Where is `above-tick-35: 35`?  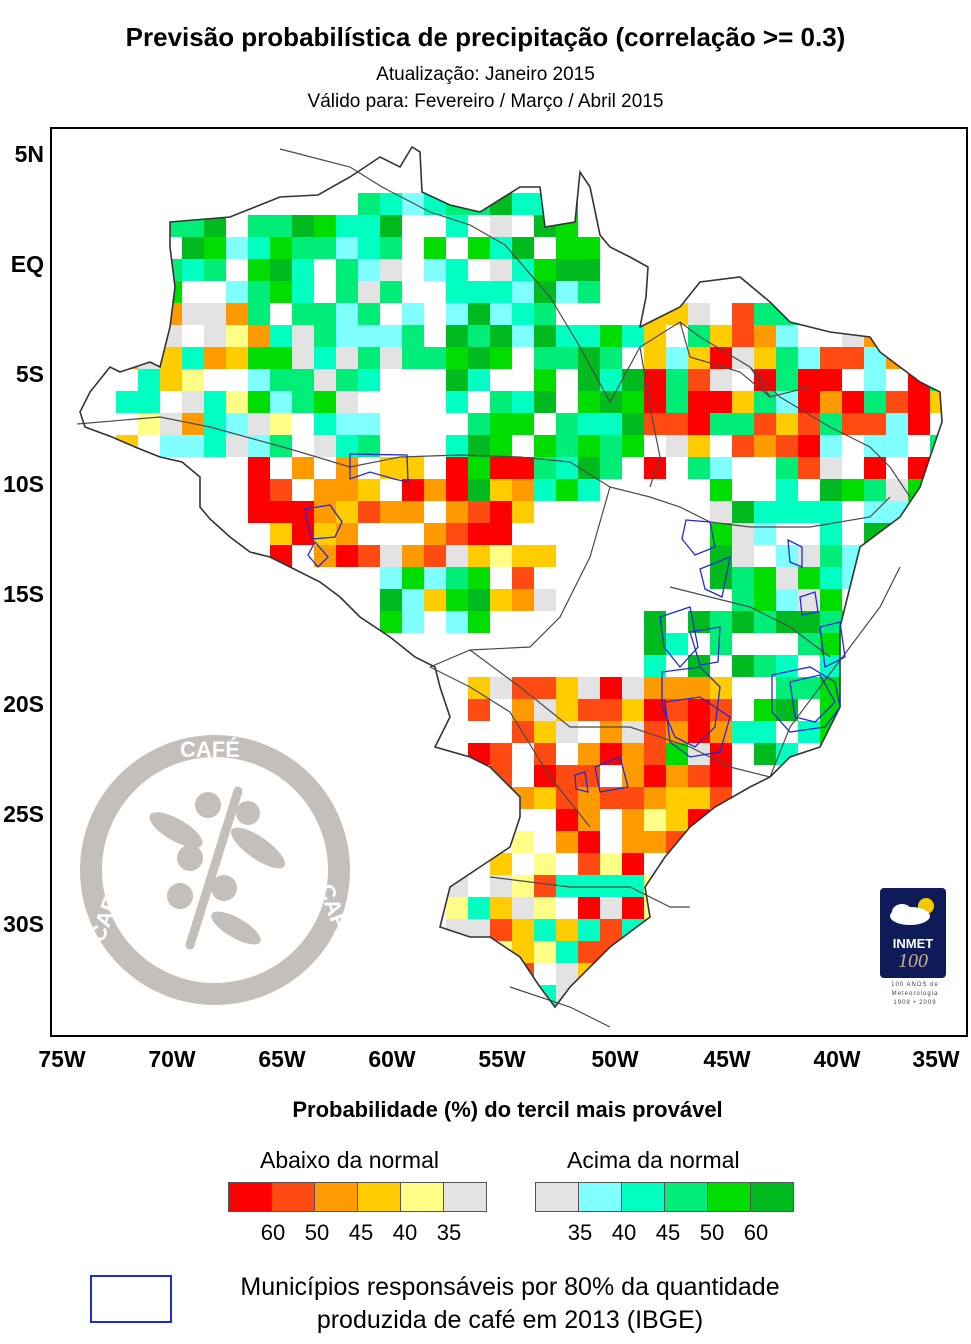 above-tick-35: 35 is located at coordinates (580, 1232).